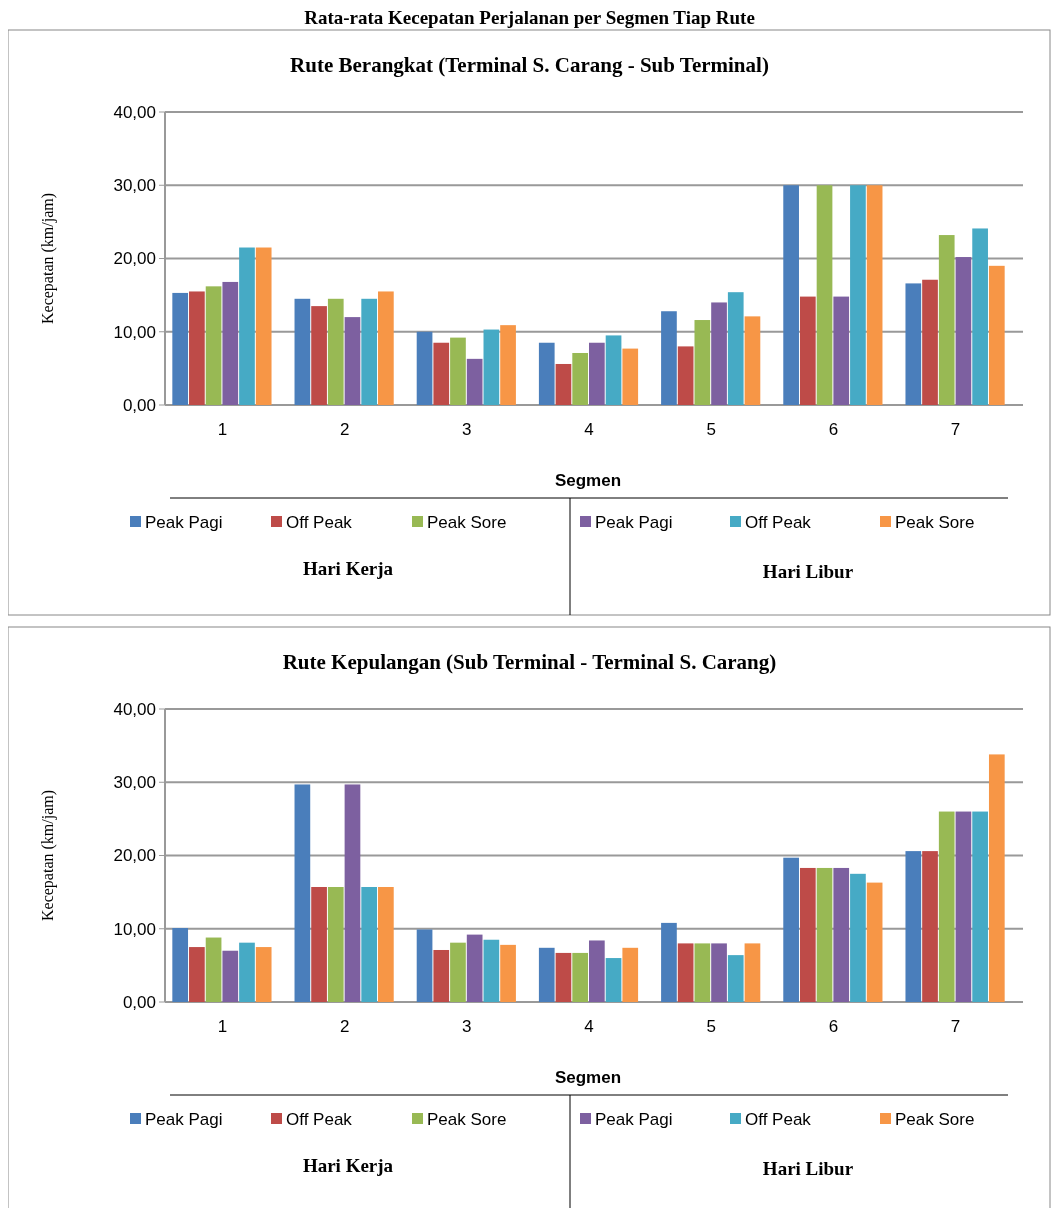 The image size is (1059, 1208). Describe the element at coordinates (529, 65) in the screenshot. I see `chart-title: Rute Berangkat (Terminal S. Carang - Sub Terminal)` at that location.